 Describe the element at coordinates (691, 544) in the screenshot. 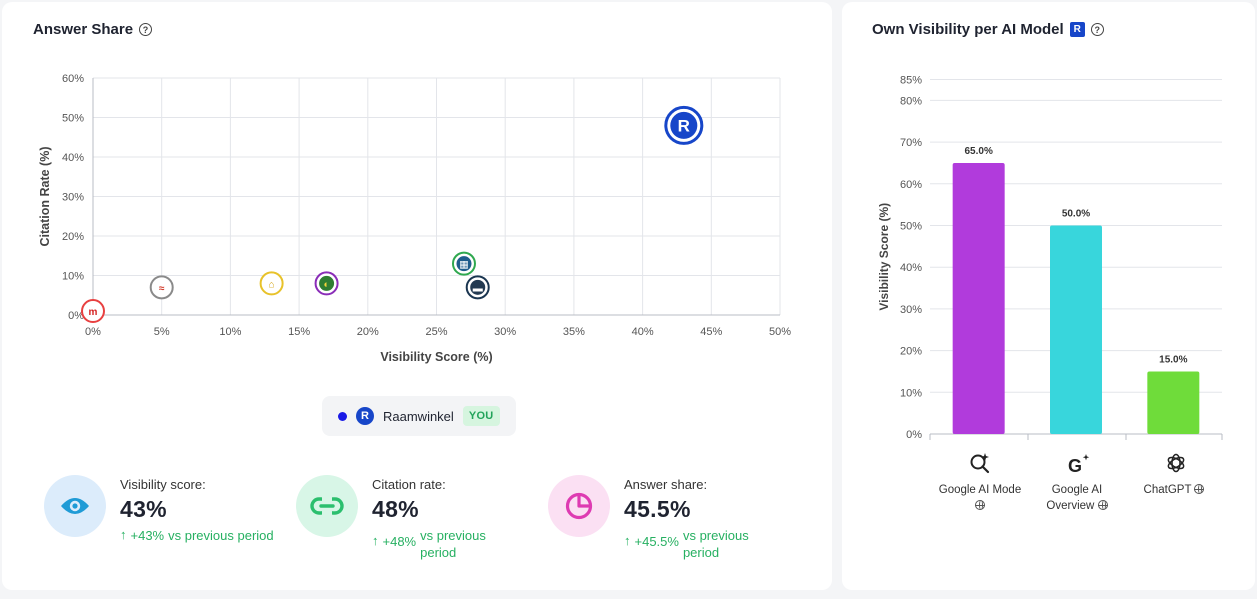

I see `metric-delta: ↑ +45.5% vs previous period` at that location.